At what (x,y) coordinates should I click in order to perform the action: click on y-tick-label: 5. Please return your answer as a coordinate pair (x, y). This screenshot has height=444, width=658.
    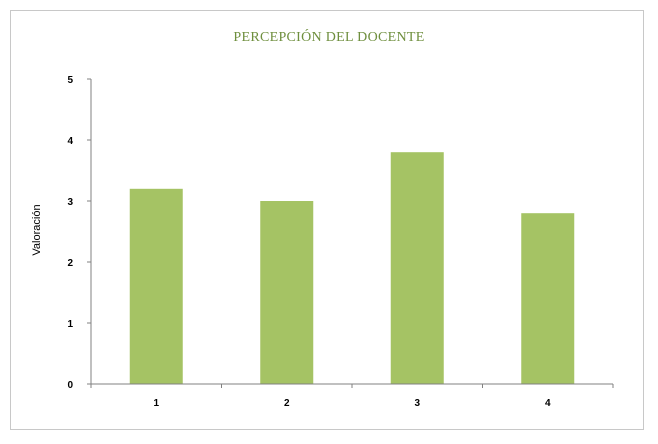
    Looking at the image, I should click on (70, 80).